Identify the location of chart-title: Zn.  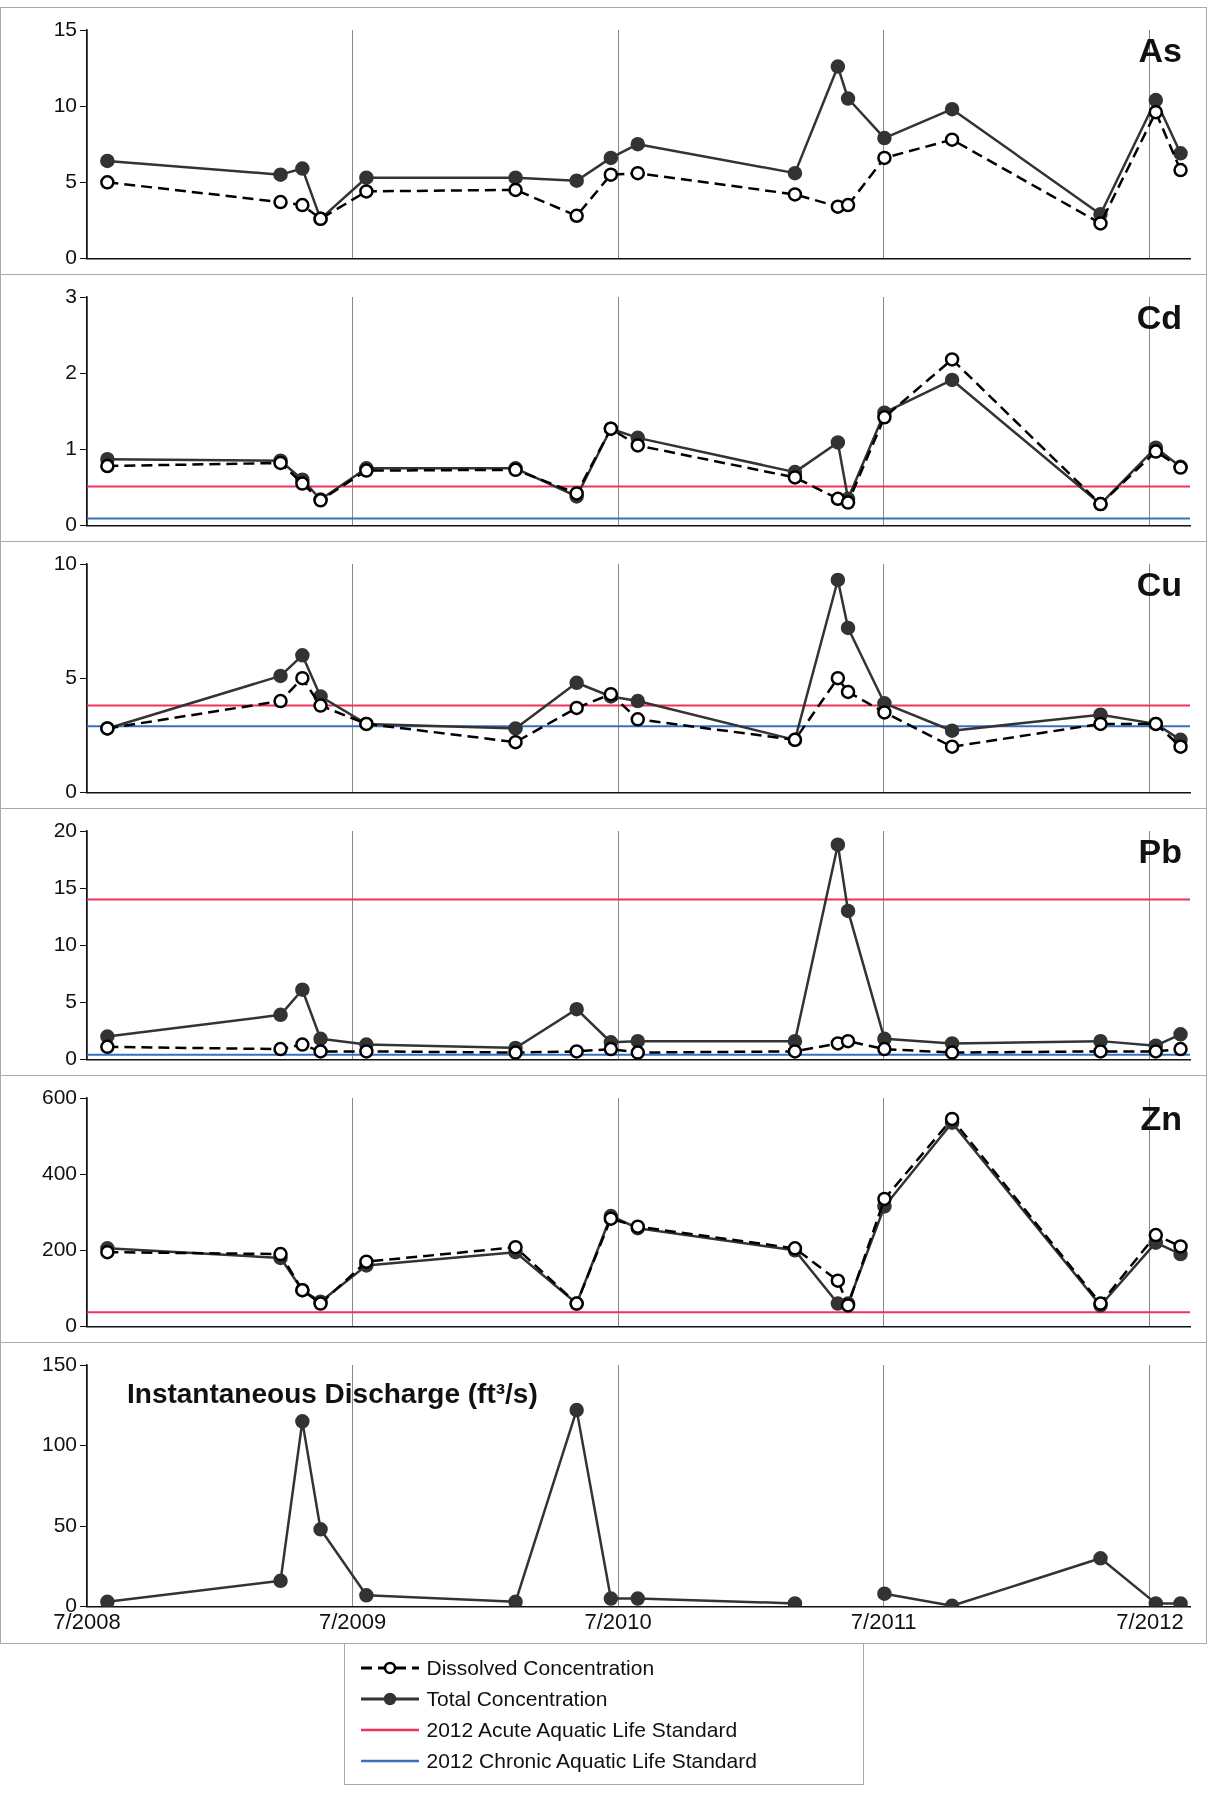
(1161, 1118).